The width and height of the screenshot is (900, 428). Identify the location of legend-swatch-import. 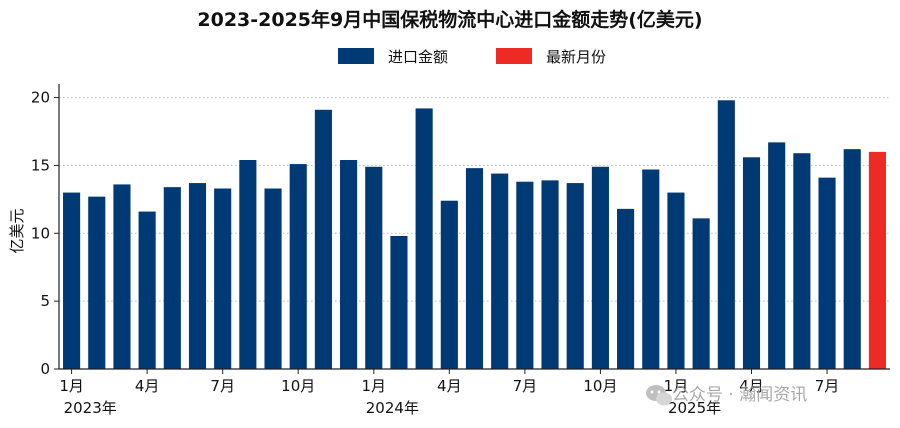
(356, 56).